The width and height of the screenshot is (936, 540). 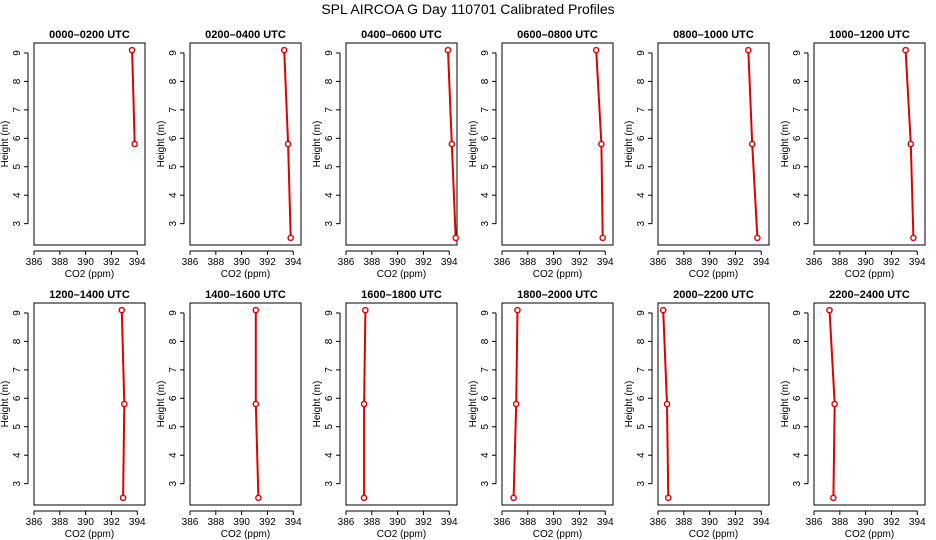 I want to click on panel-6-y-tick-label: 7, so click(x=797, y=110).